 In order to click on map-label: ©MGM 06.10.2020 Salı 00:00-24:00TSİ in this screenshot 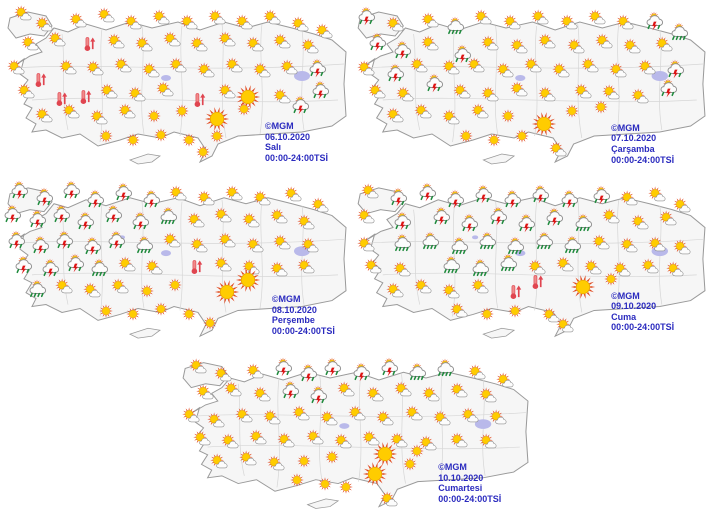, I will do `click(296, 142)`.